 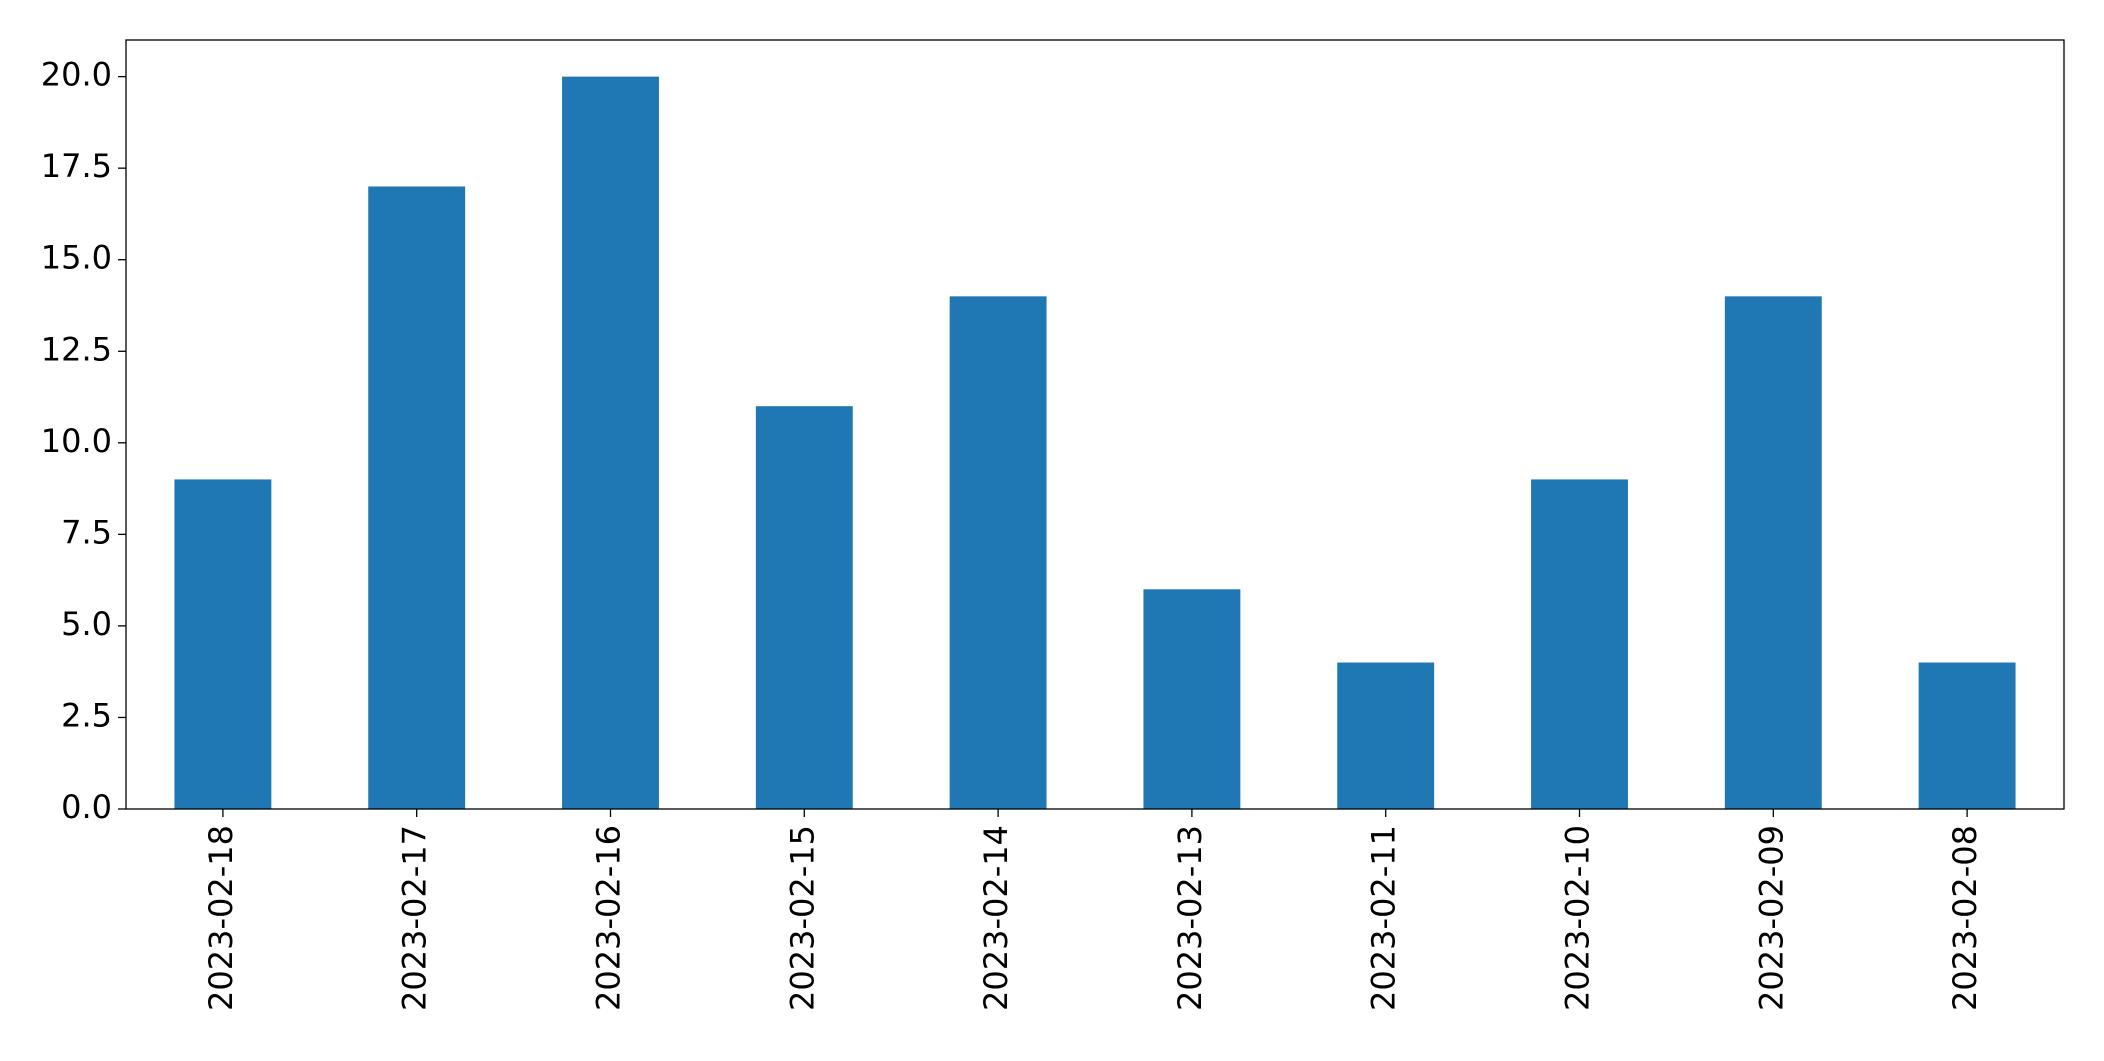 I want to click on y-tick-label: 10.0, so click(x=76, y=441).